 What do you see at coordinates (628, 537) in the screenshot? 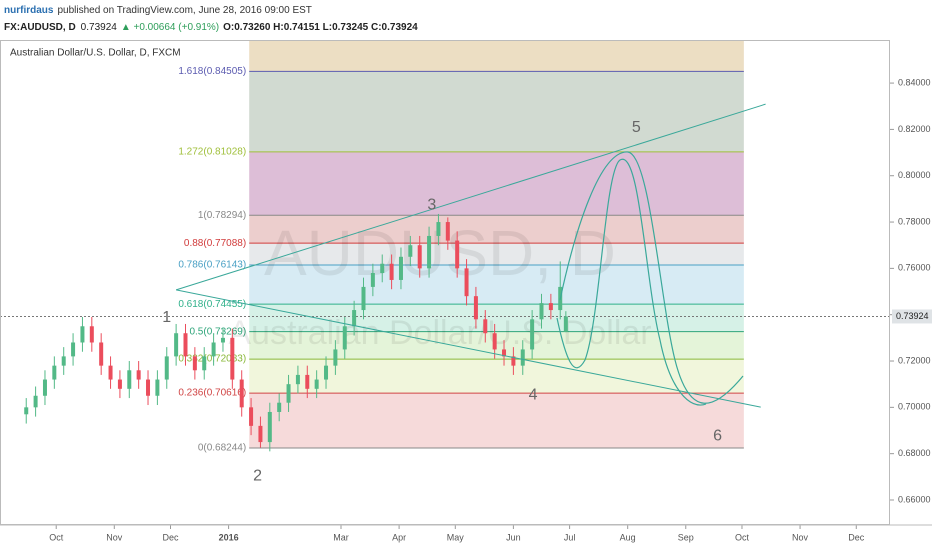
I see `x-tick-label: Aug` at bounding box center [628, 537].